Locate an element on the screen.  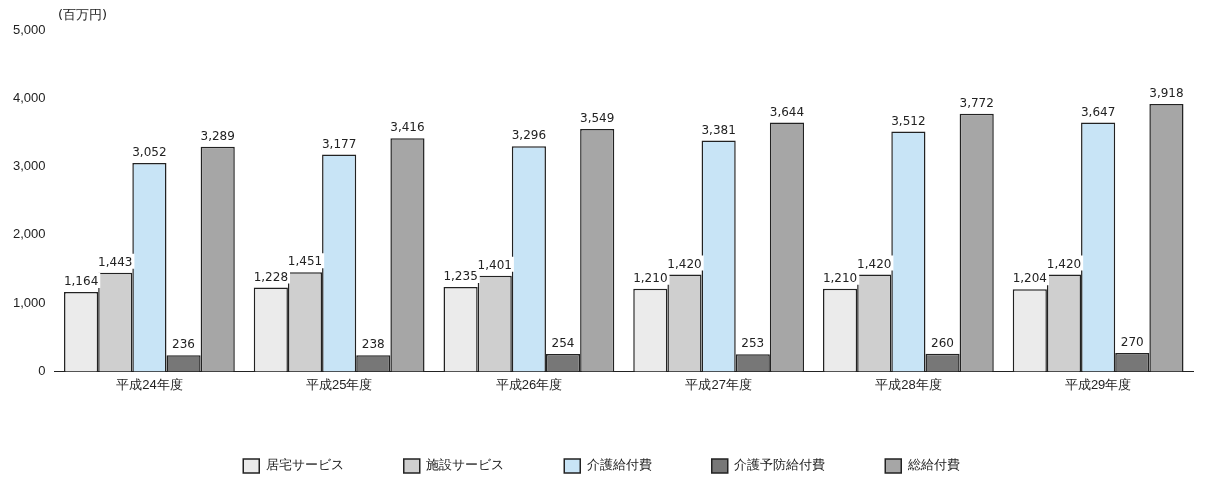
data-label: 1,235 is located at coordinates (460, 276).